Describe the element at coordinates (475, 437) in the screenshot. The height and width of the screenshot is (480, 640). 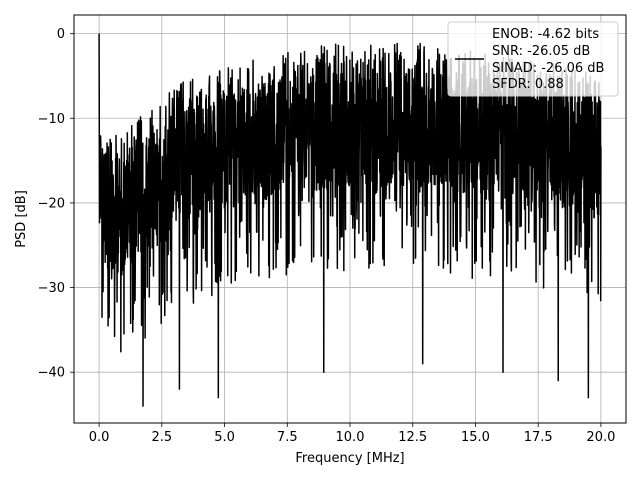
I see `x-tick-label: 15.0` at that location.